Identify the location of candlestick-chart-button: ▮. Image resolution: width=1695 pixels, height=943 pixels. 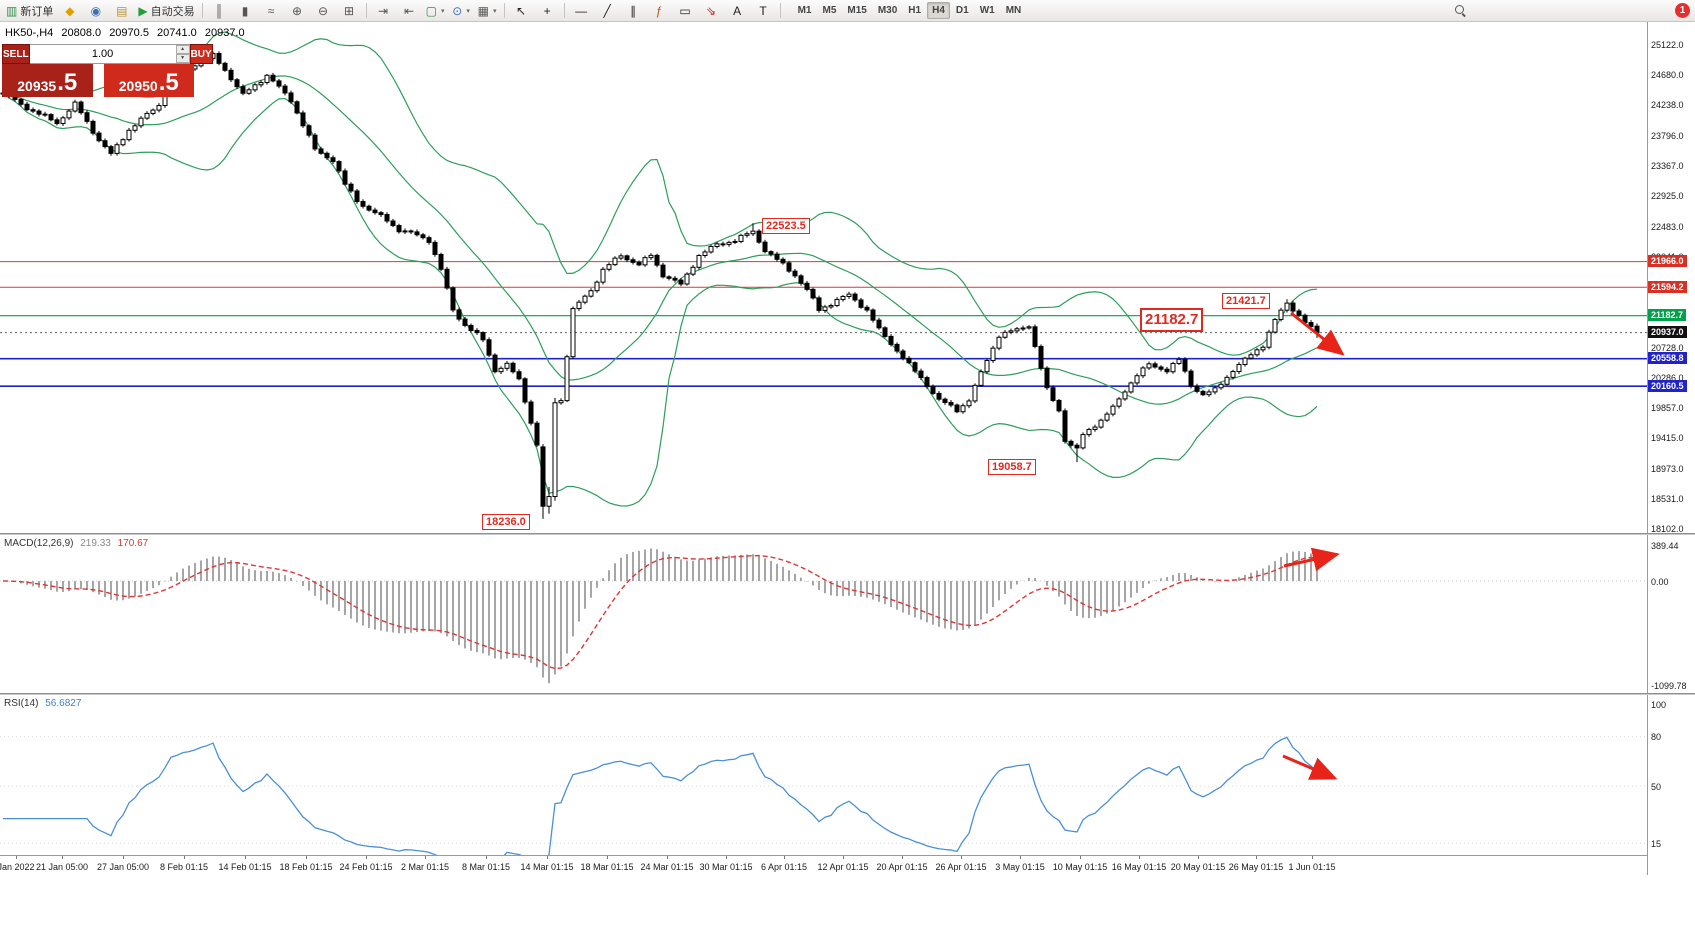
(245, 10).